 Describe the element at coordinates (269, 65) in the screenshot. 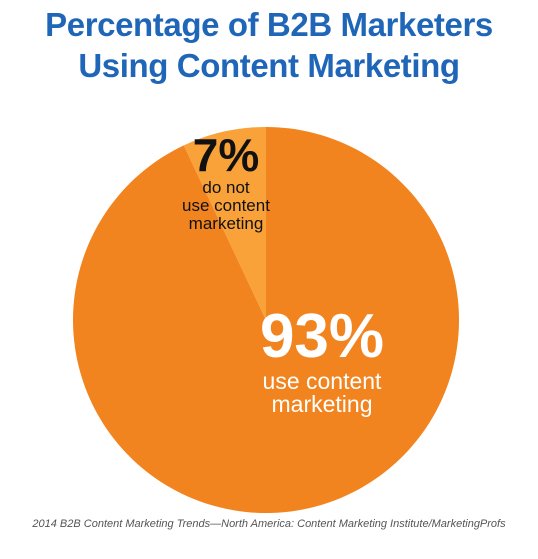

I see `chart-title-line-2: Using Content Marketing` at that location.